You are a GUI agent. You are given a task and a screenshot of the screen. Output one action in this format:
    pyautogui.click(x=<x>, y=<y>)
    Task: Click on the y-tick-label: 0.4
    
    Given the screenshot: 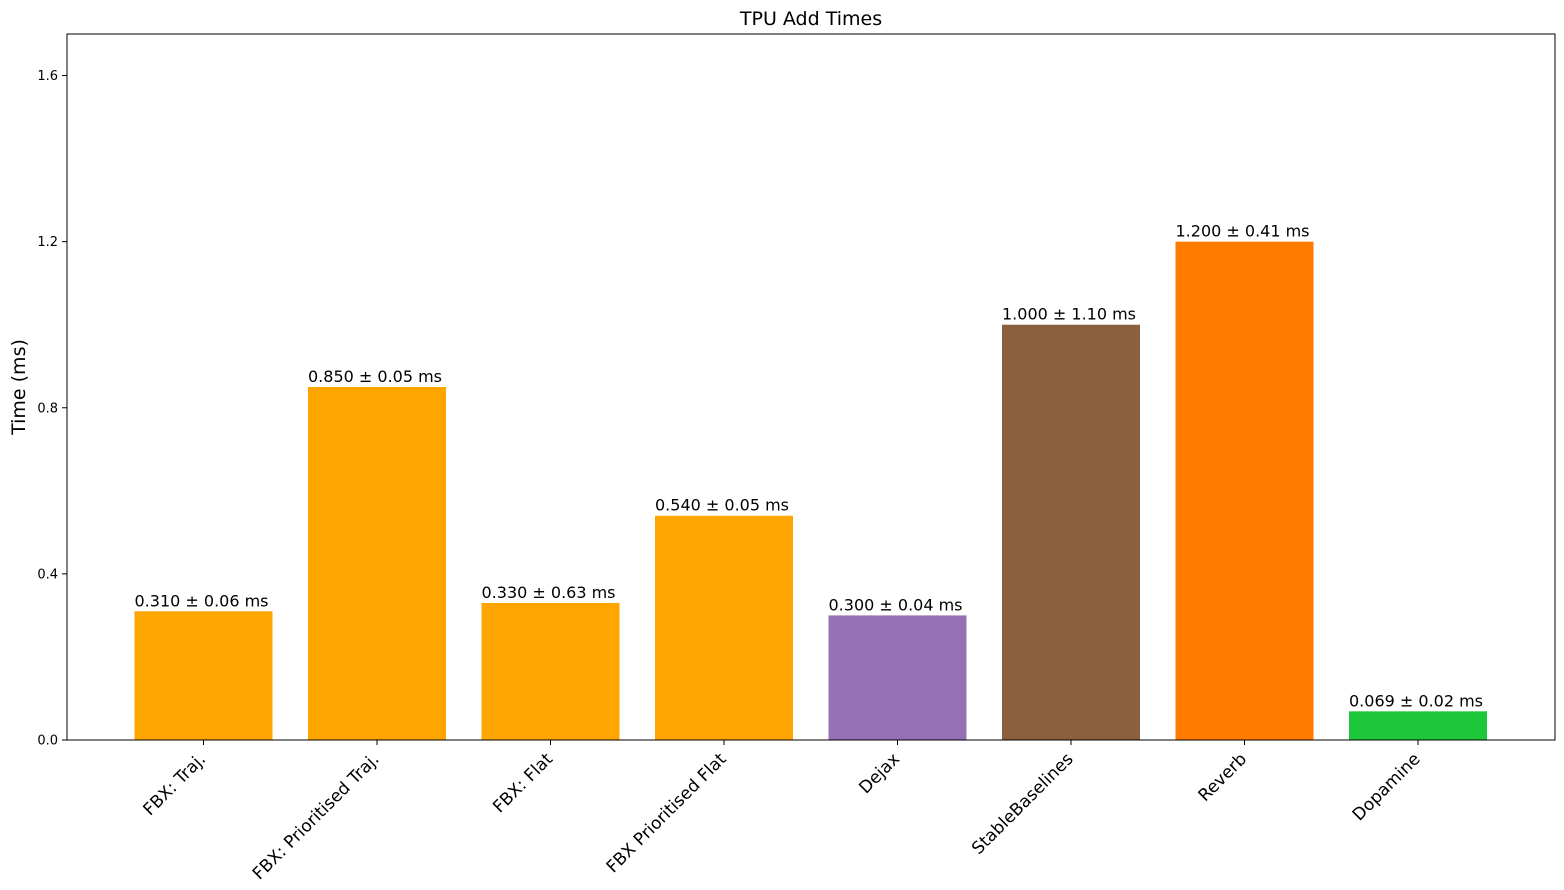 What is the action you would take?
    pyautogui.click(x=47, y=574)
    